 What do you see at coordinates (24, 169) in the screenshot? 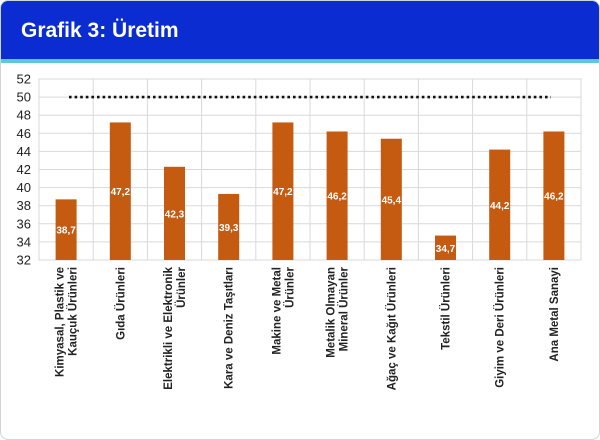
I see `y-tick-label: 42` at bounding box center [24, 169].